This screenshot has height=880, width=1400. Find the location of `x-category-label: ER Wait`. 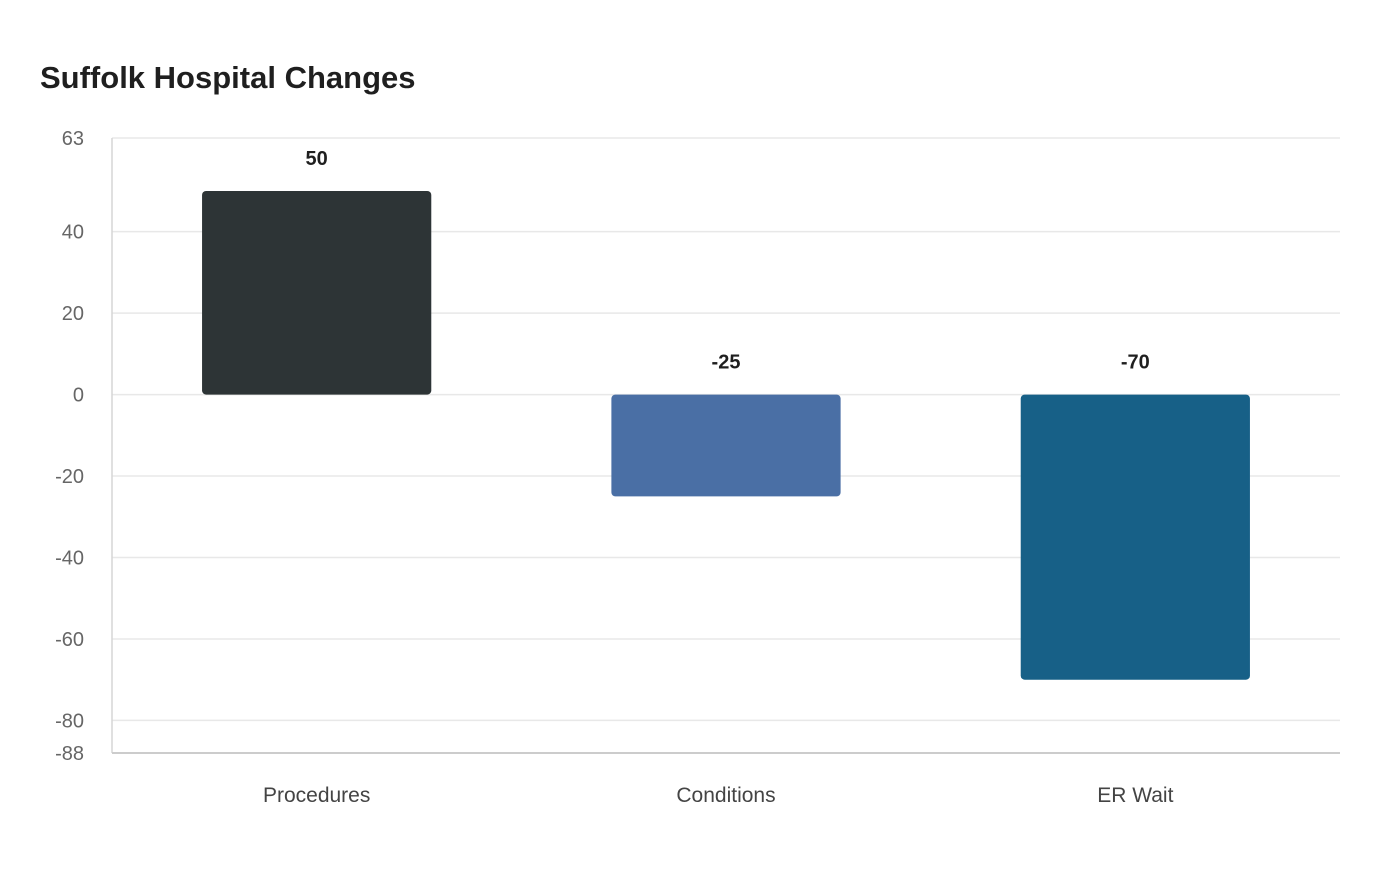

x-category-label: ER Wait is located at coordinates (1135, 795).